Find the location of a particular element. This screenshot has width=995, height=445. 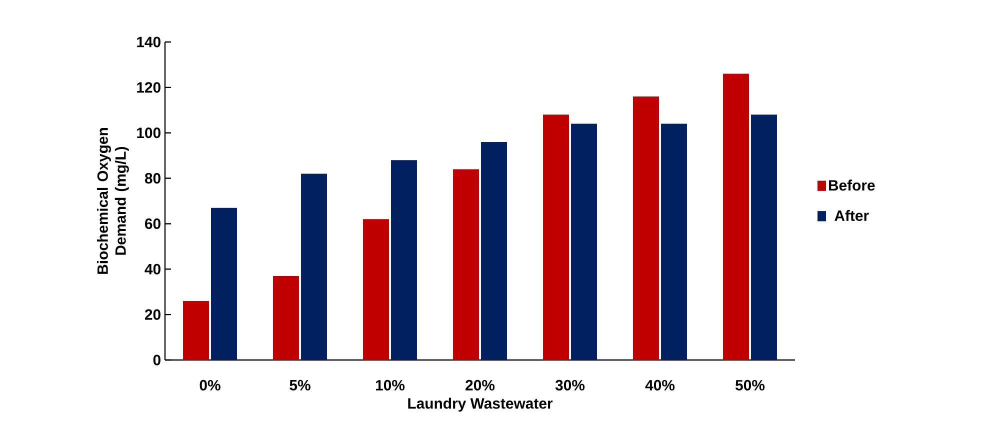

legend-label: Before is located at coordinates (851, 185).